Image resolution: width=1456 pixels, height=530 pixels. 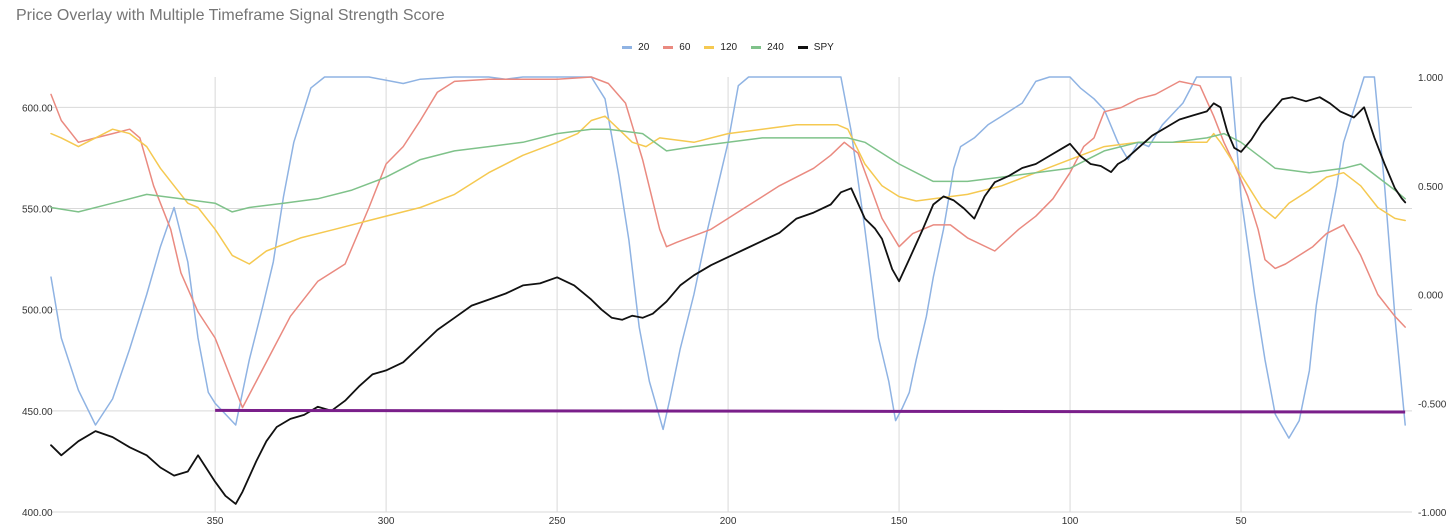 I want to click on legend-label: SPY, so click(x=823, y=47).